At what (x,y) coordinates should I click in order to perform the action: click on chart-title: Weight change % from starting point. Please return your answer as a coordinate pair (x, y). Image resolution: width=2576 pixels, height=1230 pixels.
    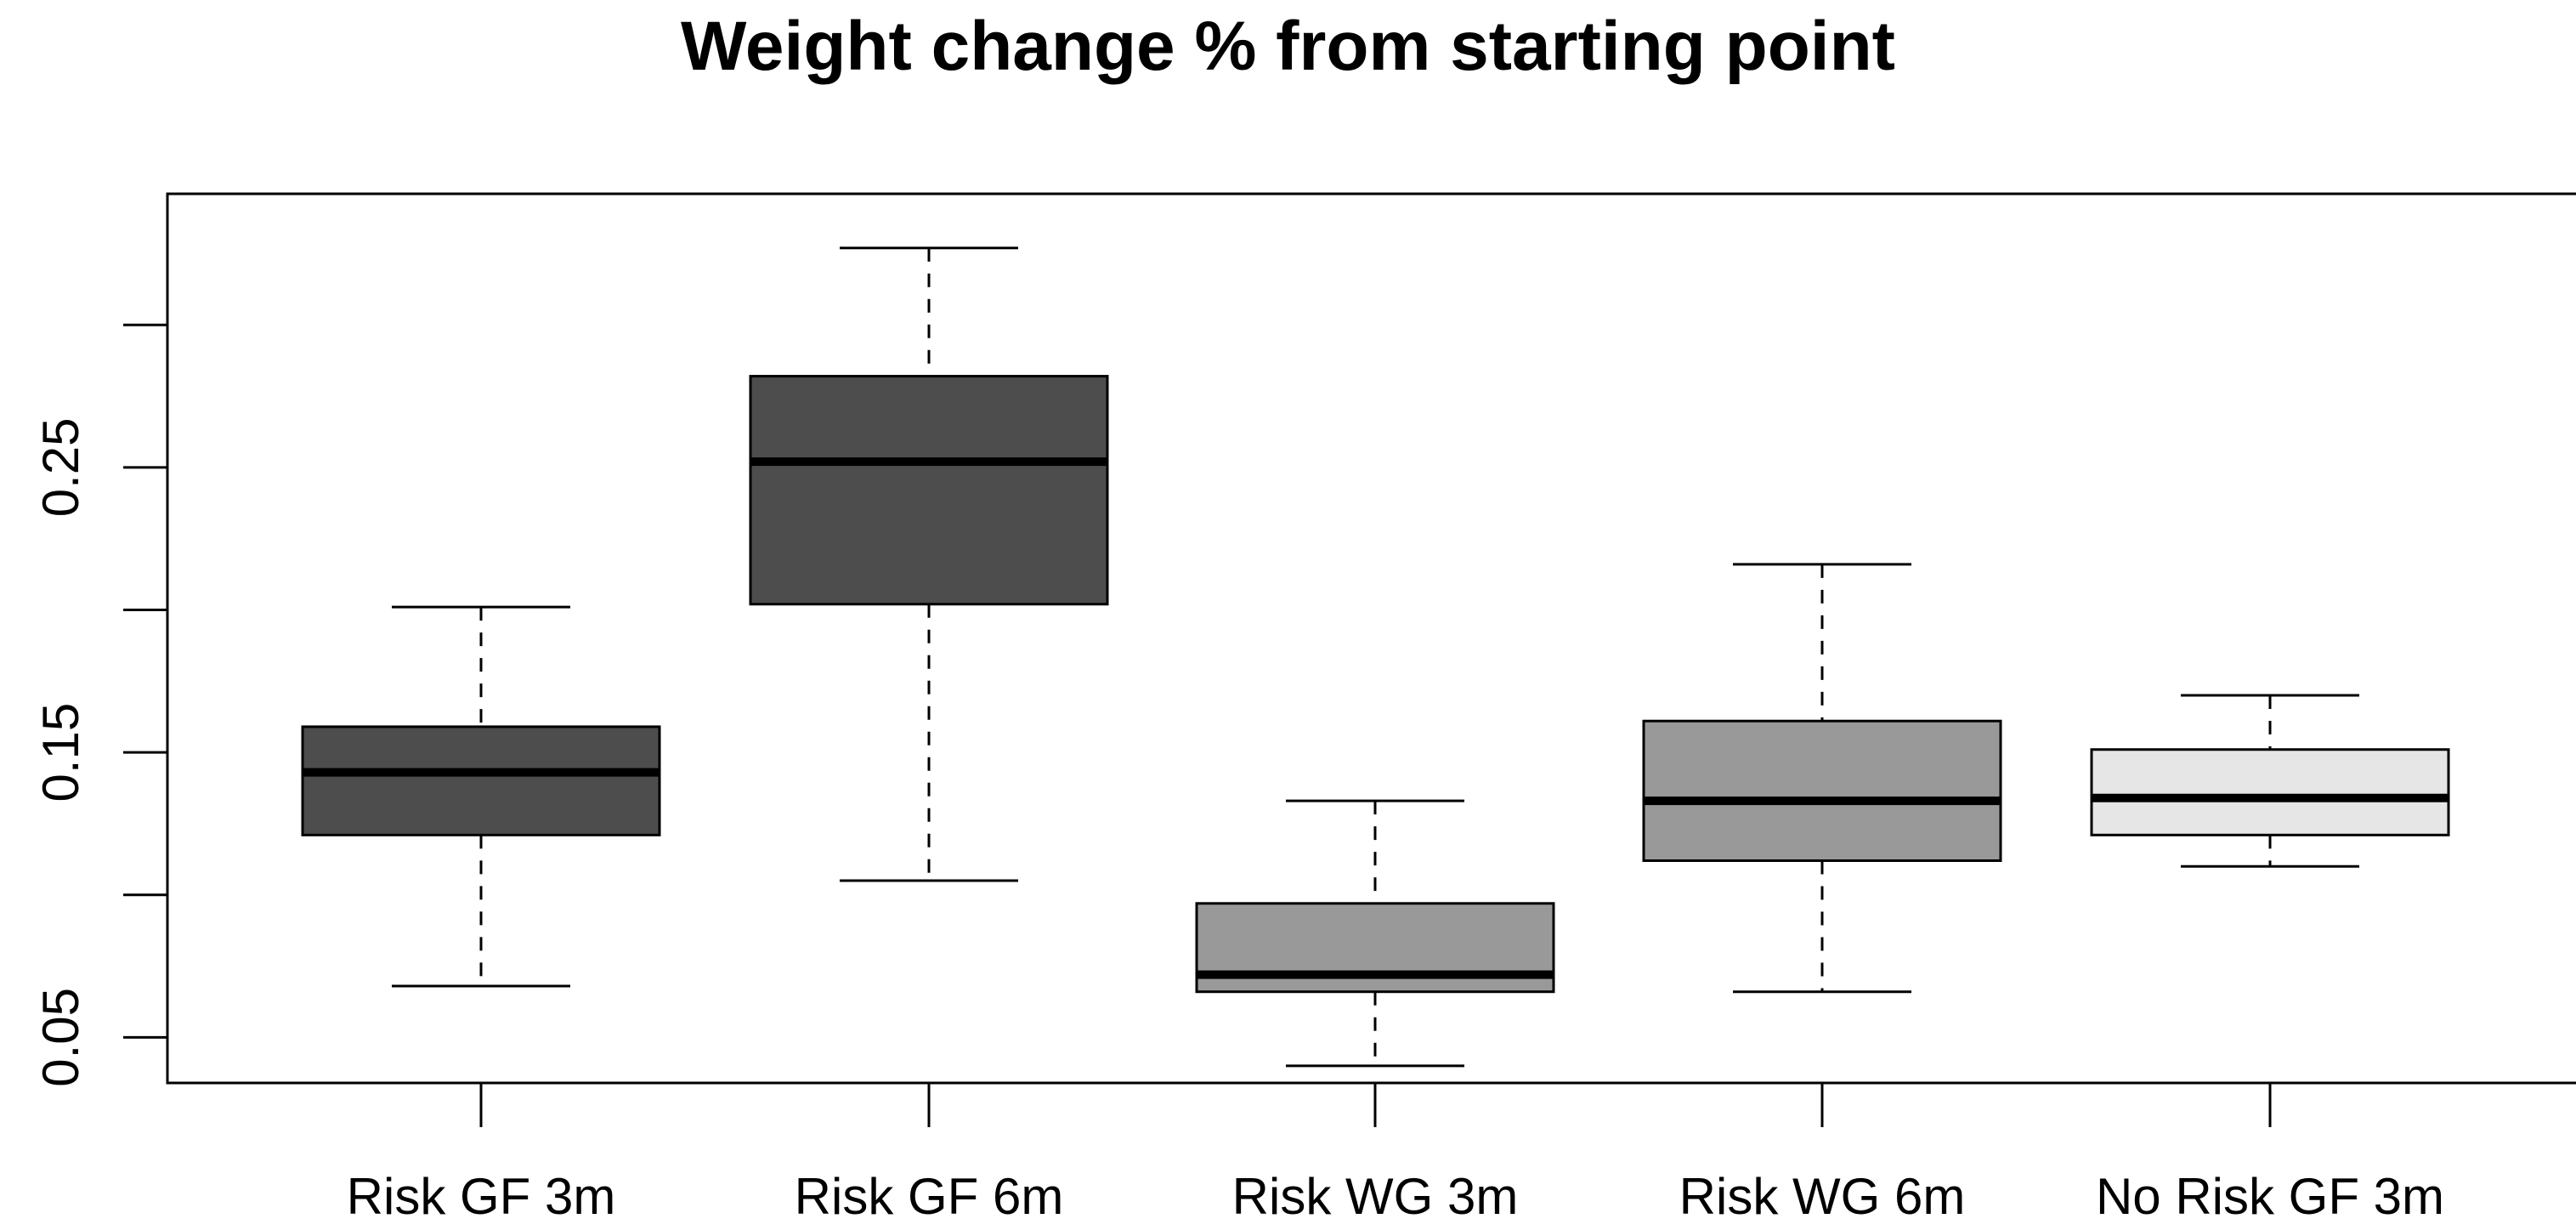
    Looking at the image, I should click on (1288, 47).